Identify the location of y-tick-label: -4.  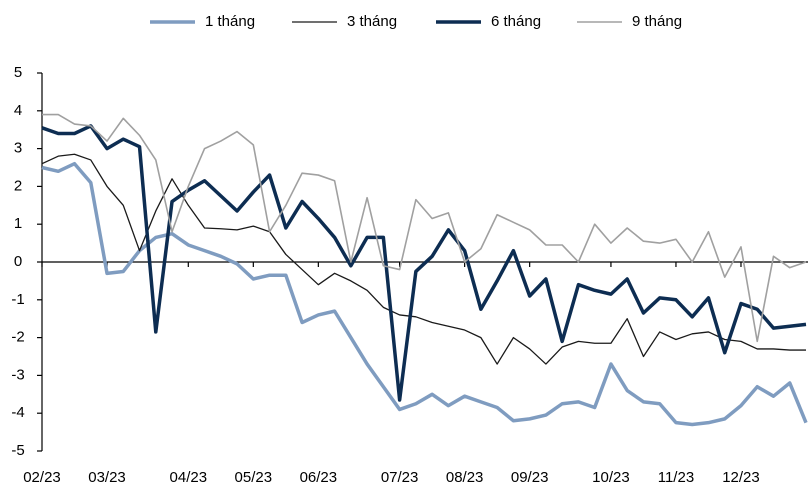
(17, 412).